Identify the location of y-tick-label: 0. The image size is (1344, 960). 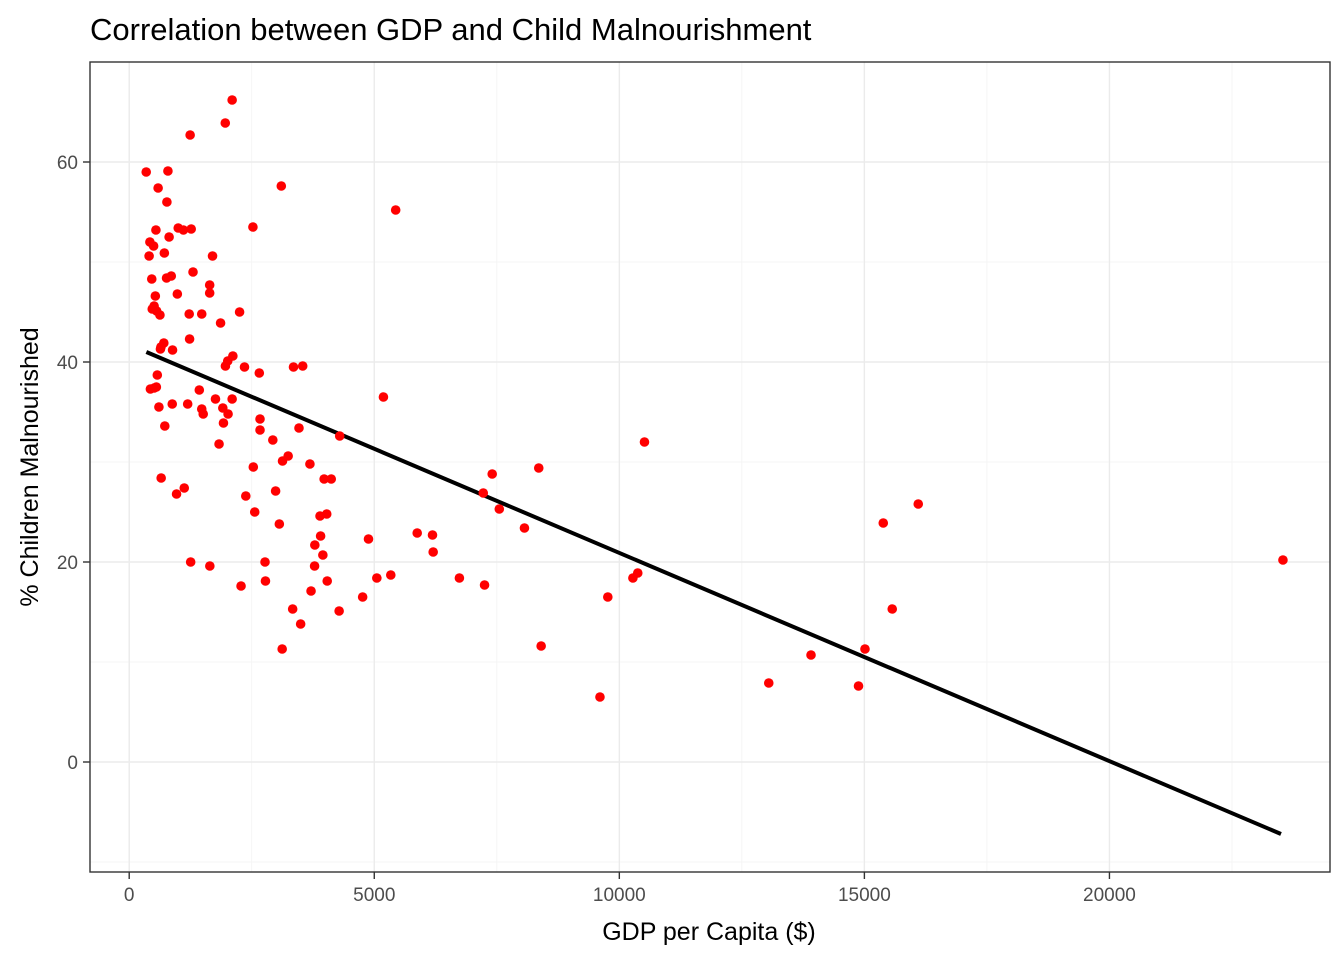
(72, 763).